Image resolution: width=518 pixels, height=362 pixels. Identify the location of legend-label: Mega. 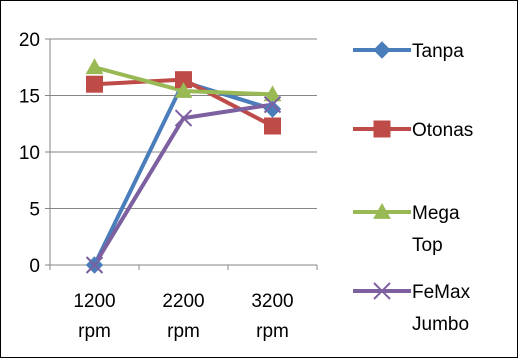
(436, 213).